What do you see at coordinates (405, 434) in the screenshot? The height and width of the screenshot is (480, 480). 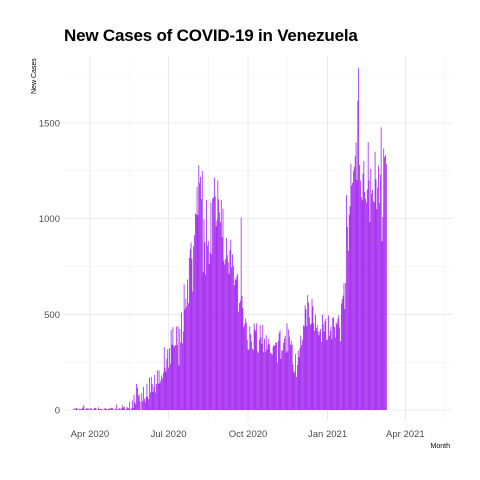 I see `x-tick-label: Apr 2021` at bounding box center [405, 434].